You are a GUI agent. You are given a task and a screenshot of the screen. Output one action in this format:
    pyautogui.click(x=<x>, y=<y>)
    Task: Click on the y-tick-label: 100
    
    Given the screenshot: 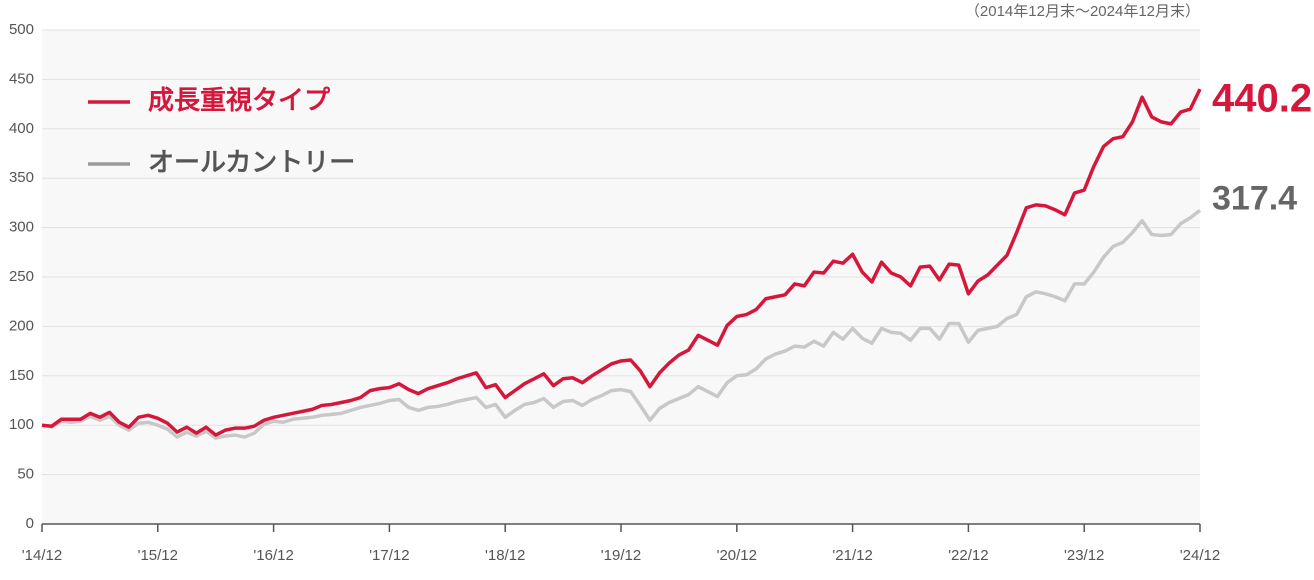 What is the action you would take?
    pyautogui.click(x=21, y=424)
    